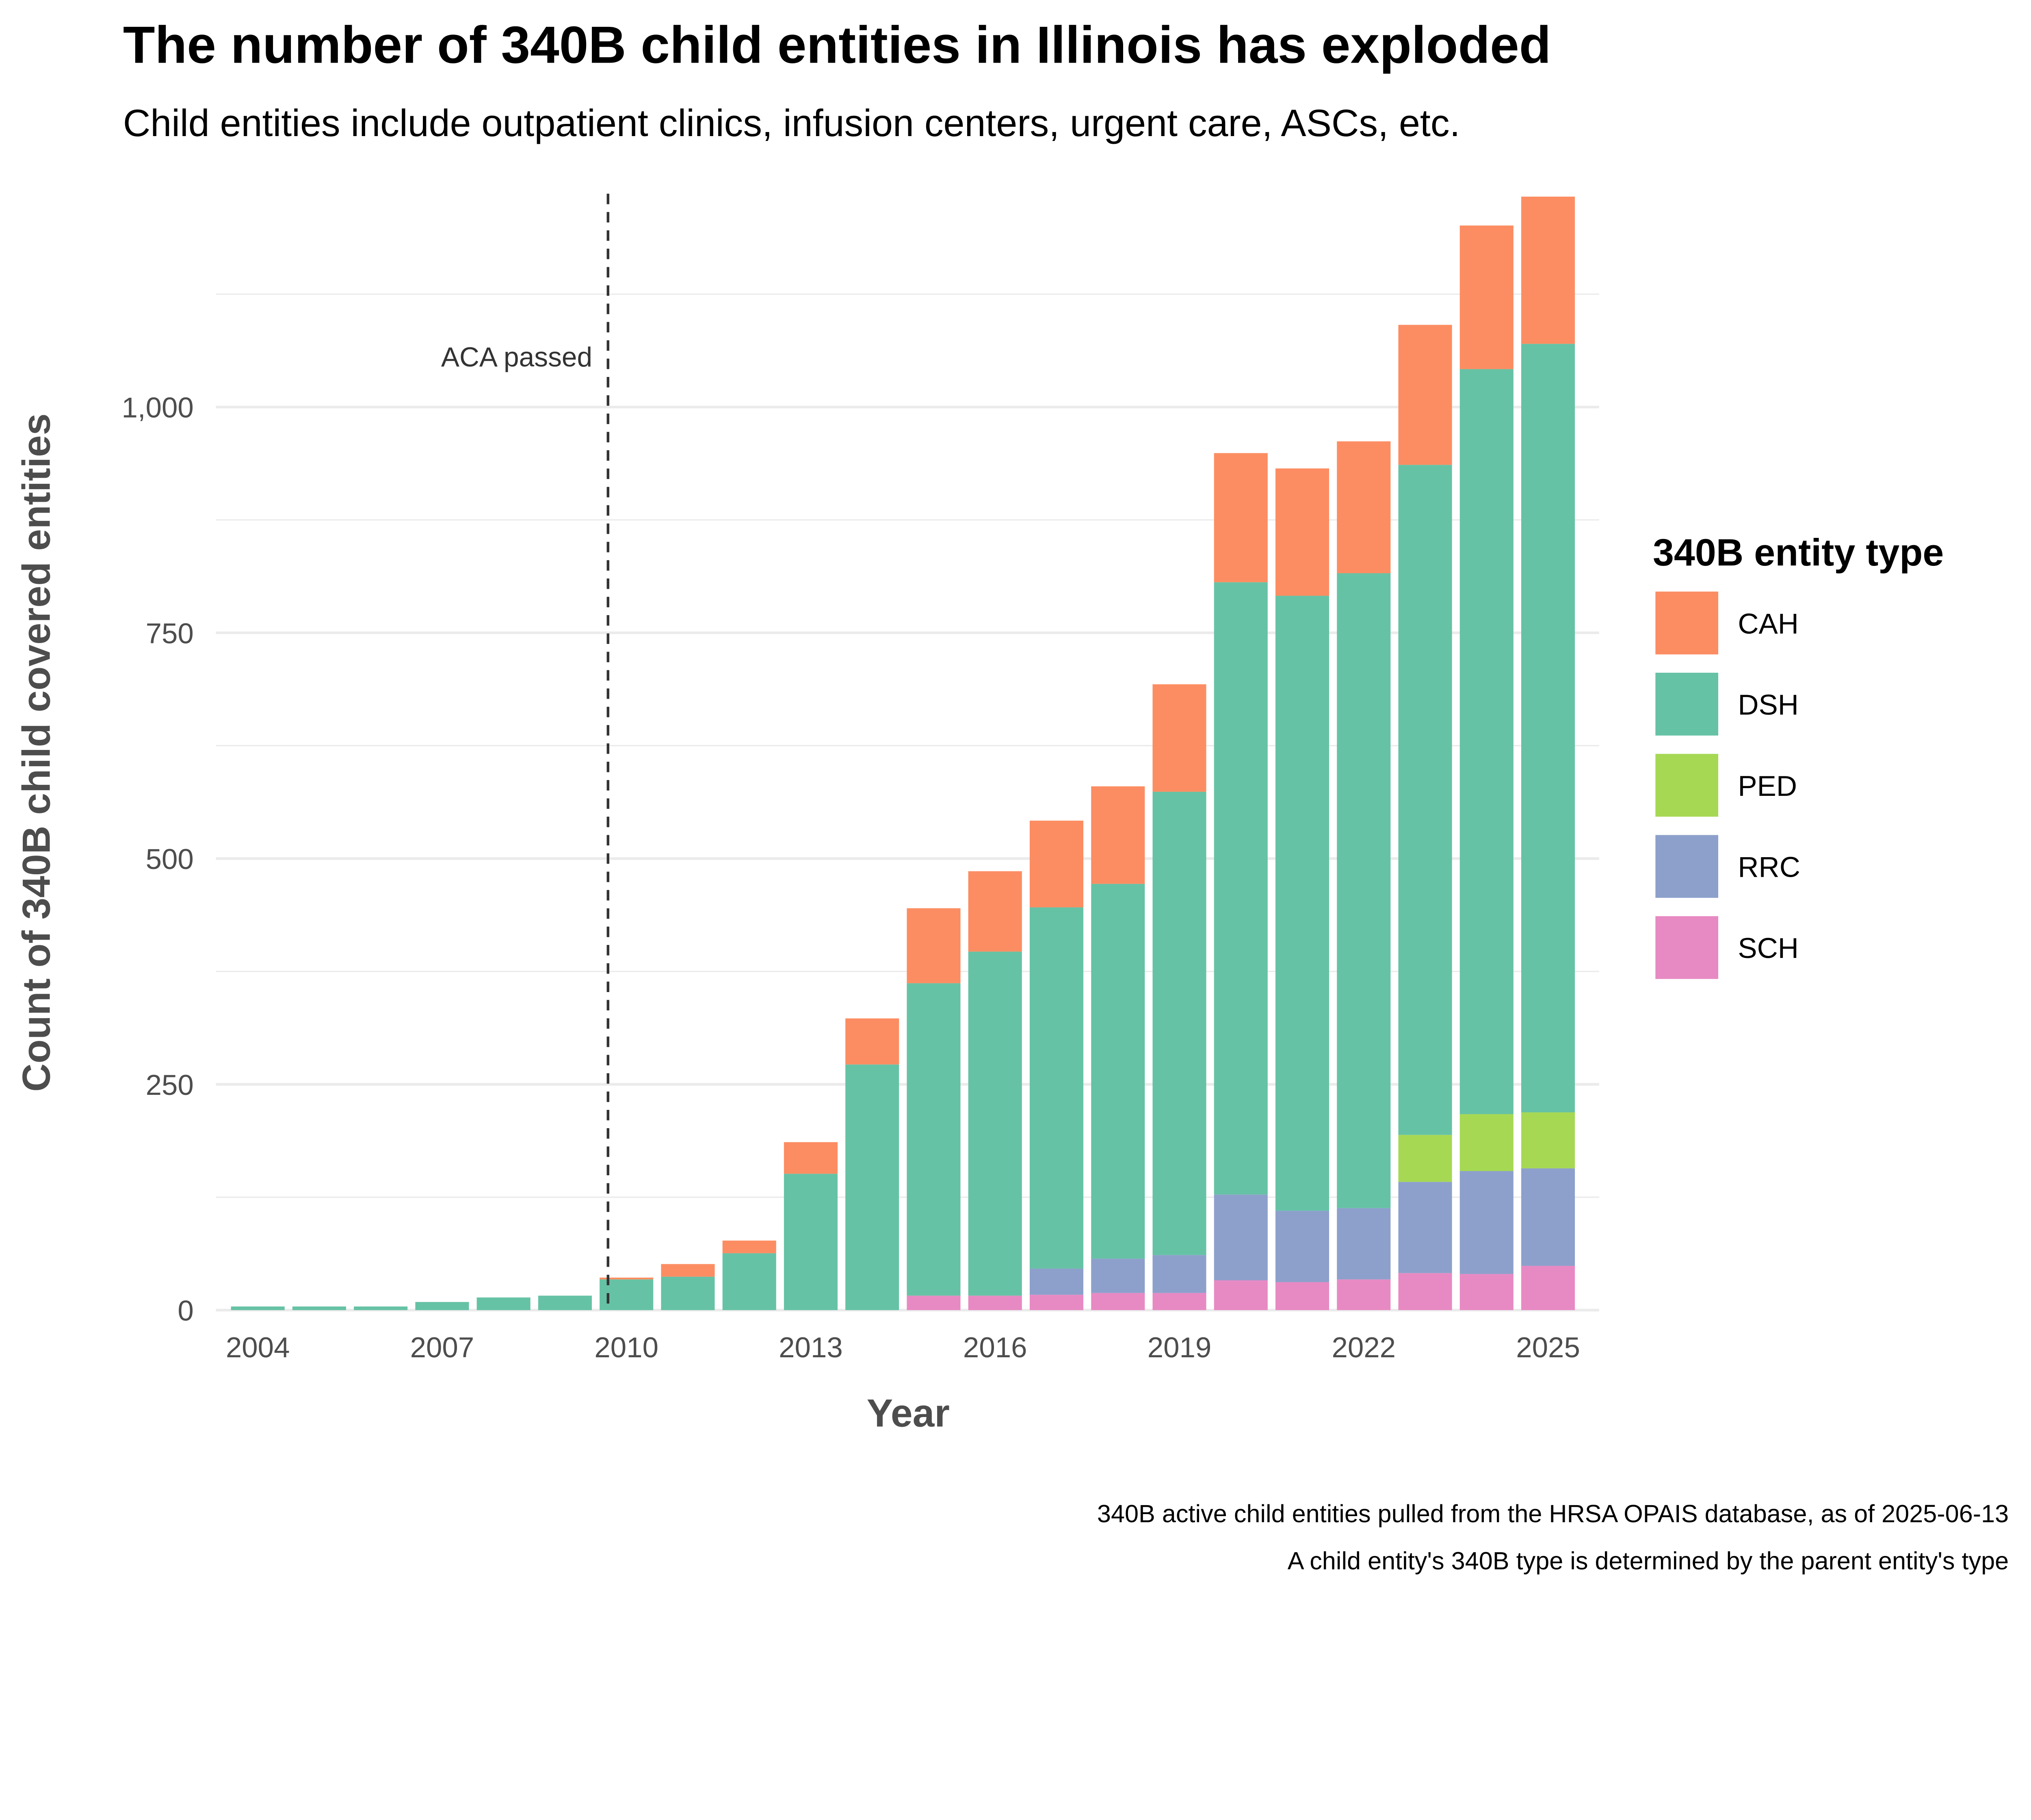 The width and height of the screenshot is (2031, 1820). What do you see at coordinates (1241, 1295) in the screenshot?
I see `bar-sch-2020` at bounding box center [1241, 1295].